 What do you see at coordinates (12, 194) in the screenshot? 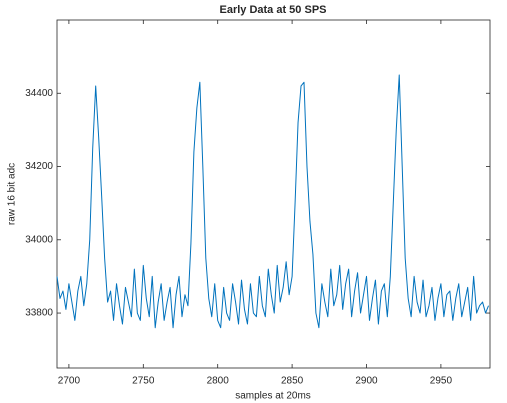
I see `y-axis-label: raw 16 bit adc` at bounding box center [12, 194].